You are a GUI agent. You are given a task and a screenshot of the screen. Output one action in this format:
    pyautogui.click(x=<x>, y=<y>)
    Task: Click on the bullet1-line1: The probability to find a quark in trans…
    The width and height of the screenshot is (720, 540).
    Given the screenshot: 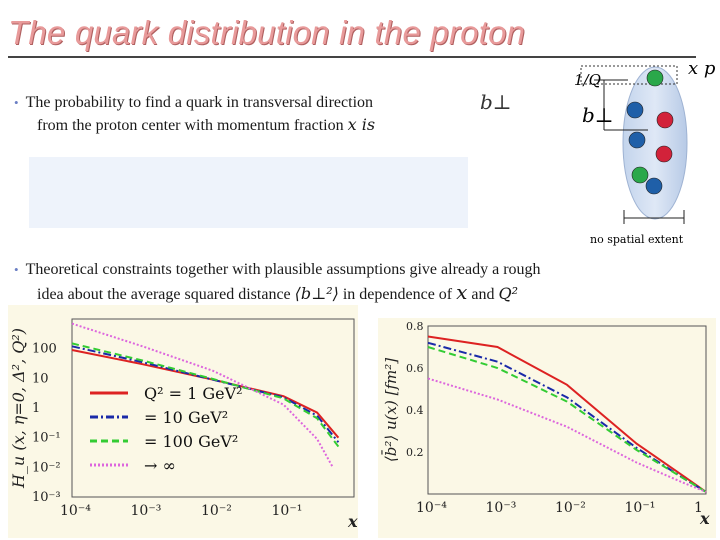 What is the action you would take?
    pyautogui.click(x=199, y=102)
    